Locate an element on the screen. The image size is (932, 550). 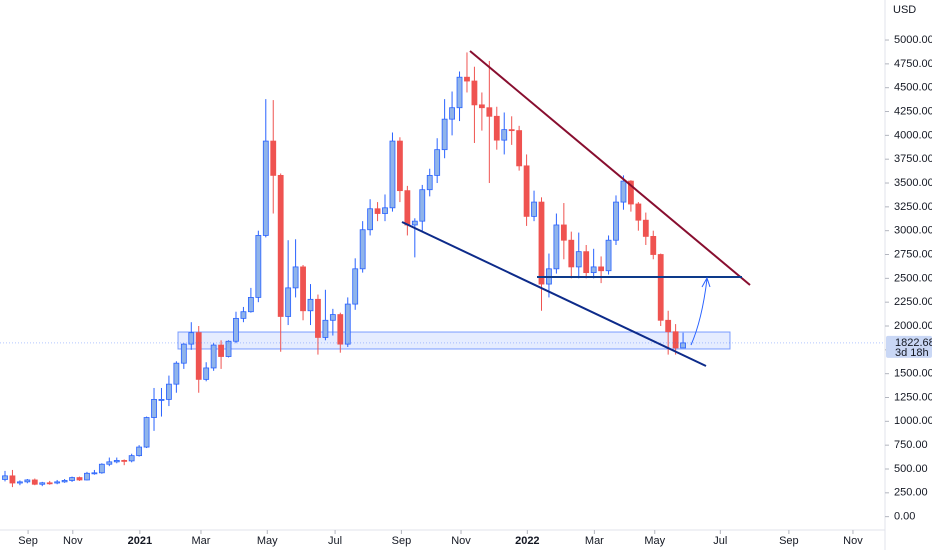
y-tick-label: 3750.00 is located at coordinates (913, 159).